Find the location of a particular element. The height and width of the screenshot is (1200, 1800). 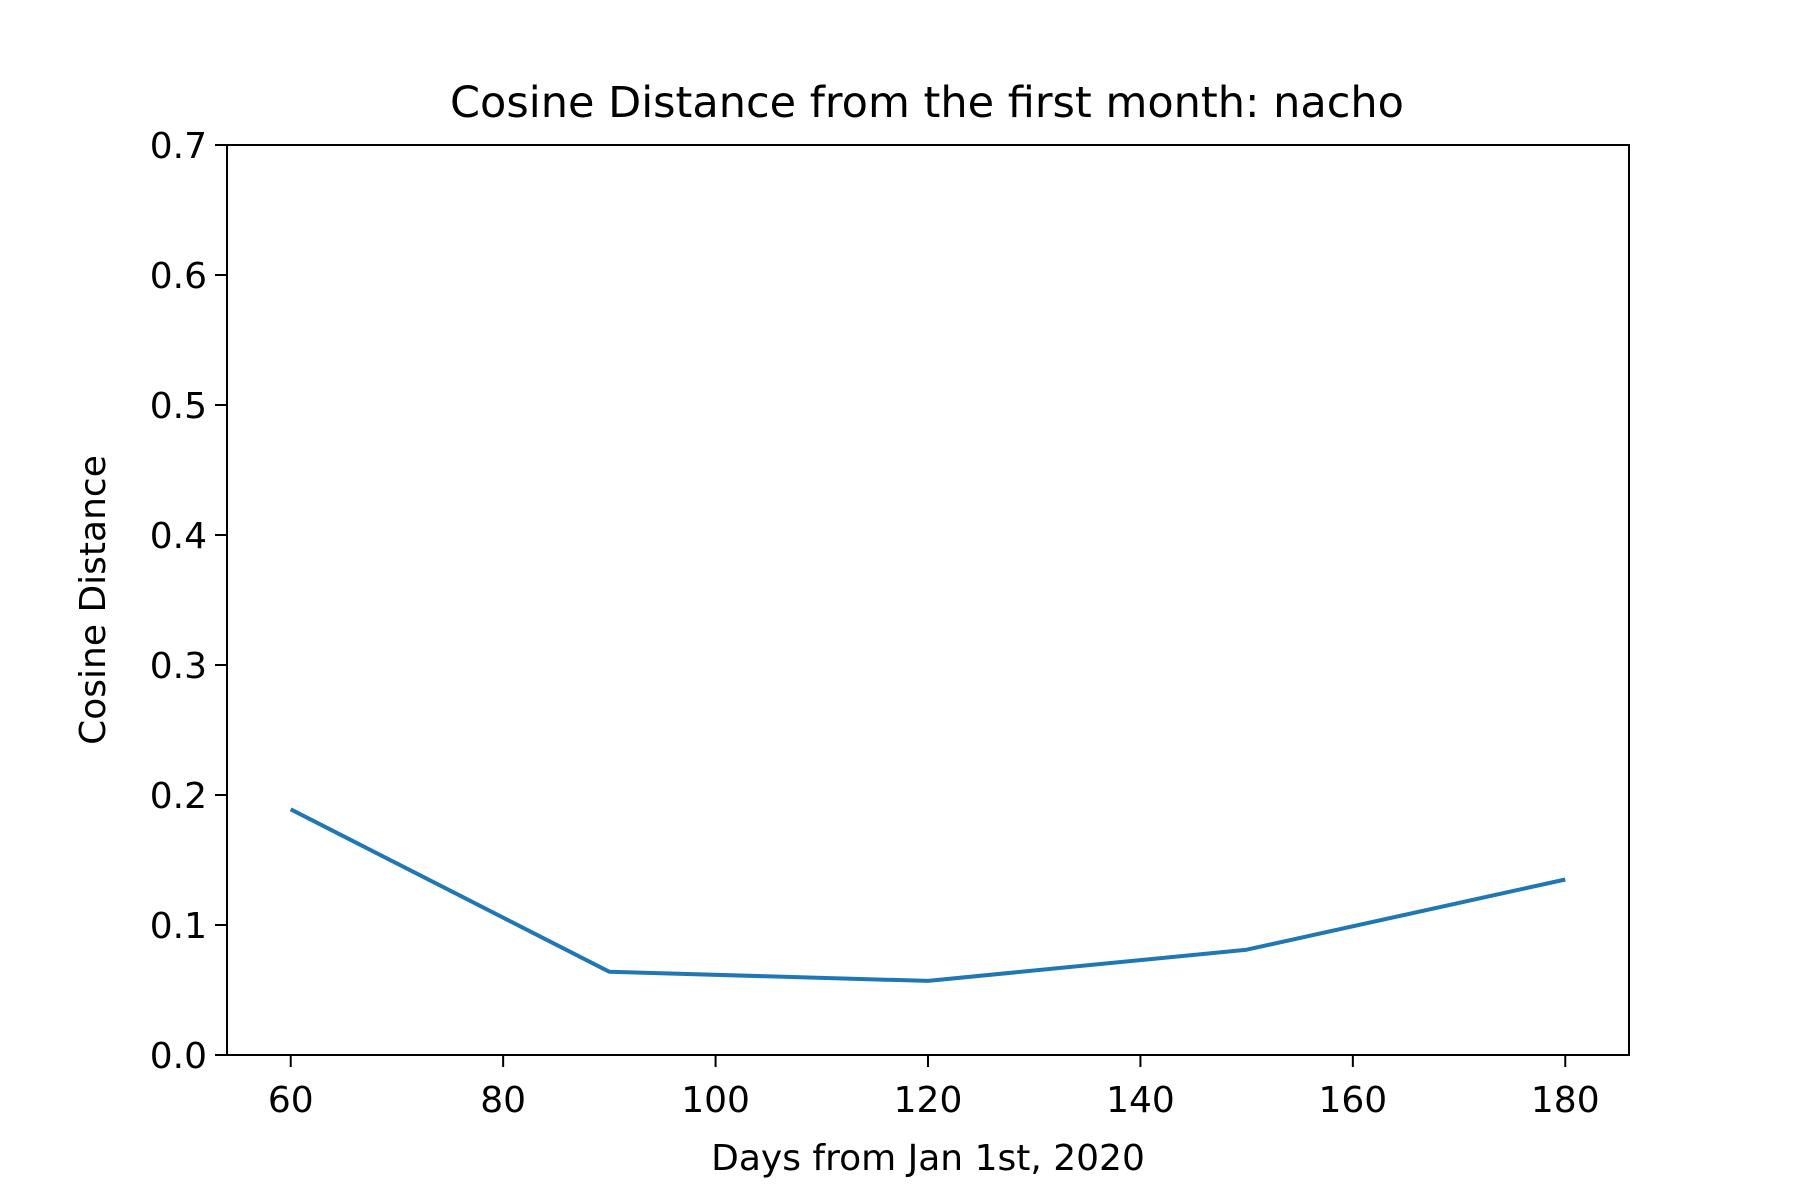

x-tick-label: 180 is located at coordinates (1565, 1100).